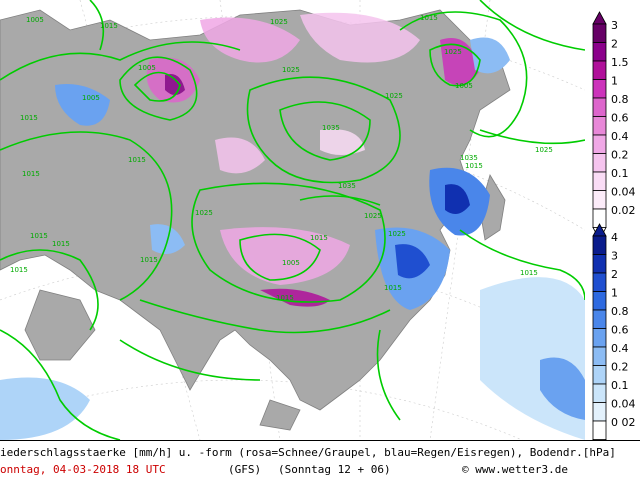  What do you see at coordinates (620, 62) in the screenshot?
I see `snow-tick-label: 1.5` at bounding box center [620, 62].